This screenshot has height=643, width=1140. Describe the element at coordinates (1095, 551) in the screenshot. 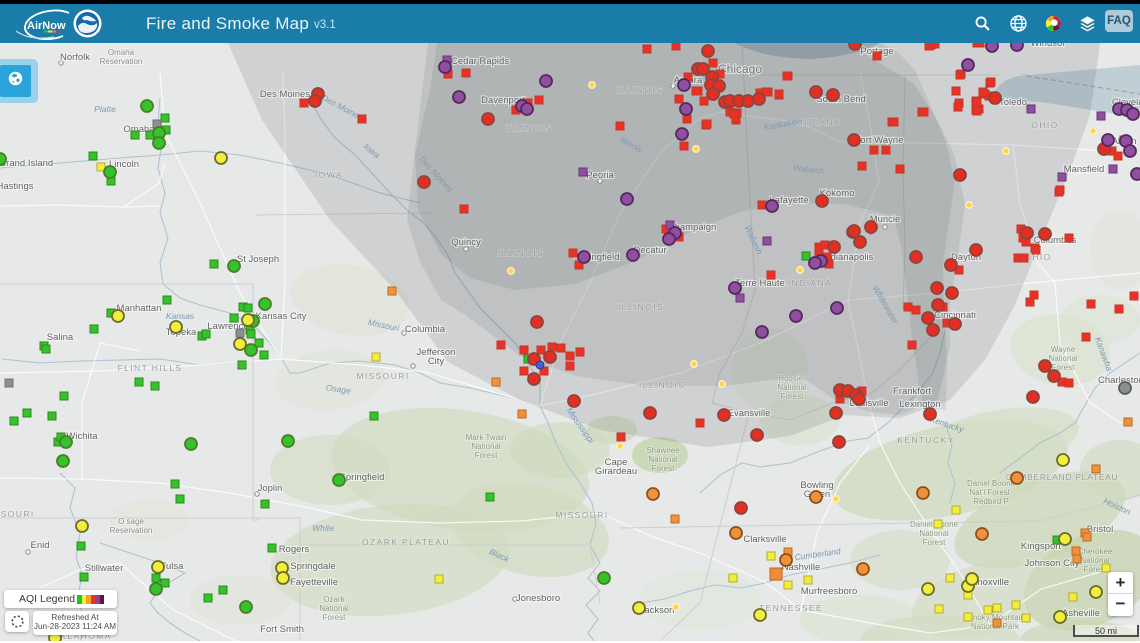

I see `svg-text: Cherokee` at that location.